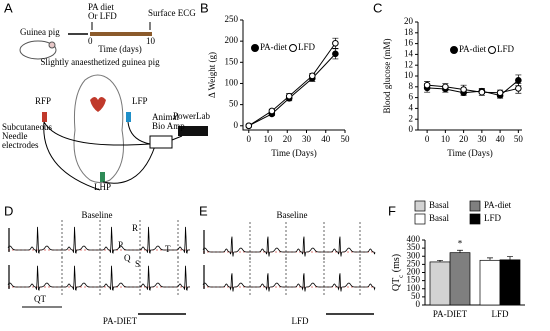 The height and width of the screenshot is (331, 550). I want to click on lead-wires, so click(99, 156).